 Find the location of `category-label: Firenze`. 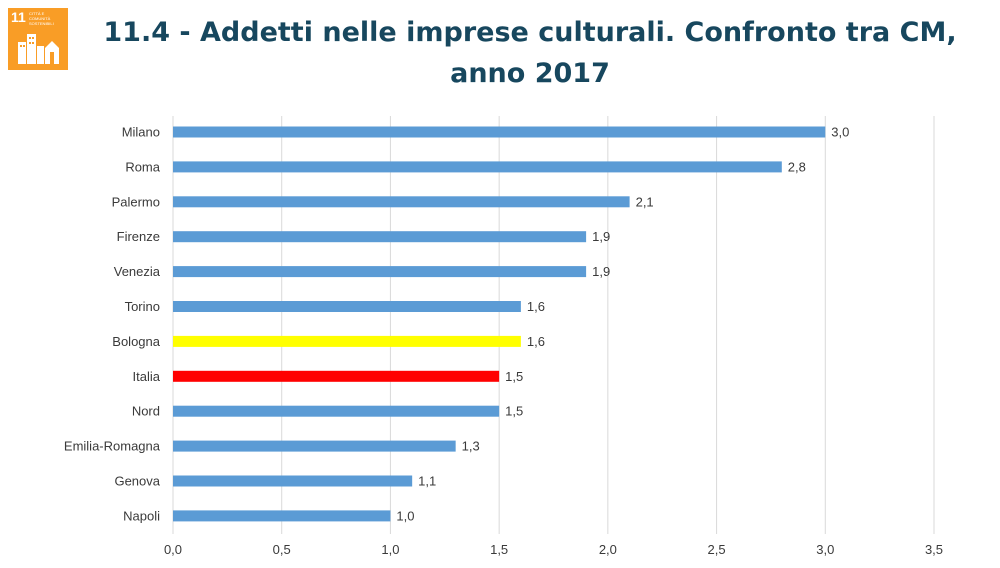

category-label: Firenze is located at coordinates (138, 236).